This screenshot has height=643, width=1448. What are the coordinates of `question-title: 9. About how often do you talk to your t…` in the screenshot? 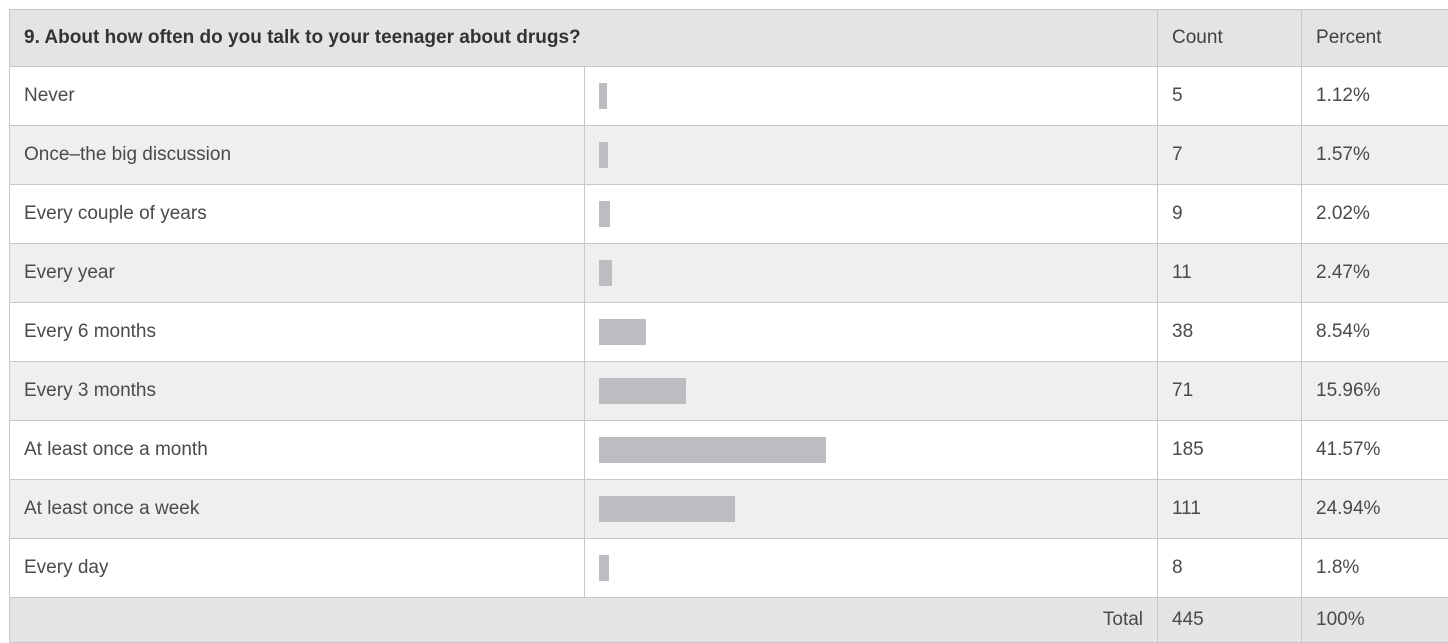 It's located at (583, 38).